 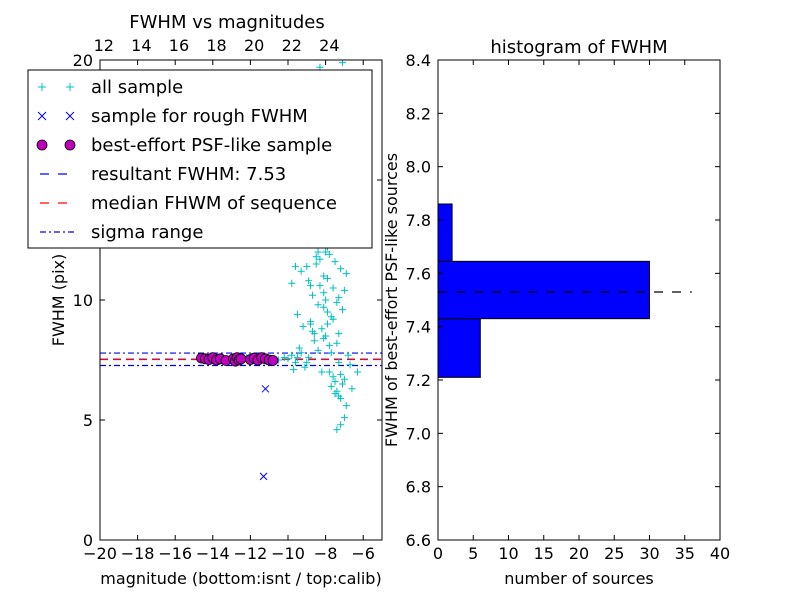 I want to click on x-tick-label: 40, so click(x=720, y=553).